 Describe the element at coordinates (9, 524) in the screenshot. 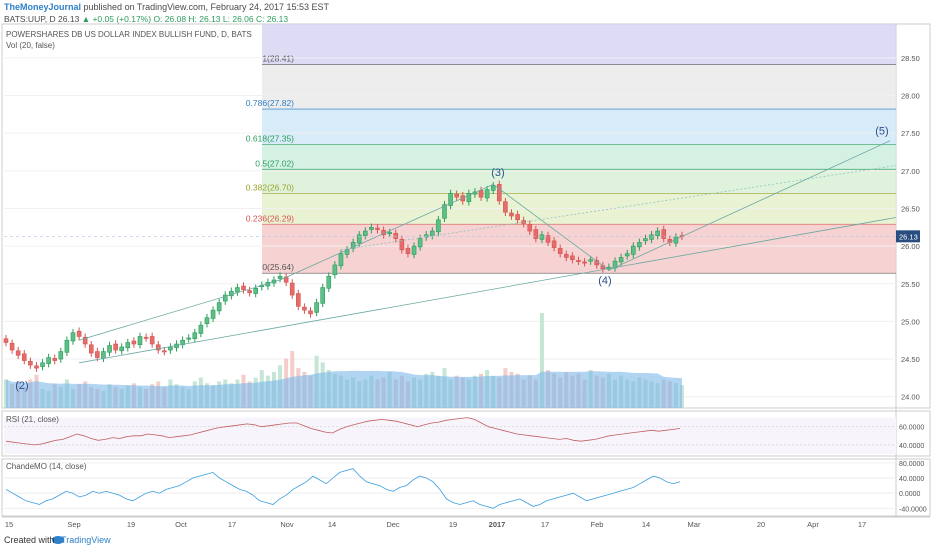

I see `x-tick-label: 15` at that location.